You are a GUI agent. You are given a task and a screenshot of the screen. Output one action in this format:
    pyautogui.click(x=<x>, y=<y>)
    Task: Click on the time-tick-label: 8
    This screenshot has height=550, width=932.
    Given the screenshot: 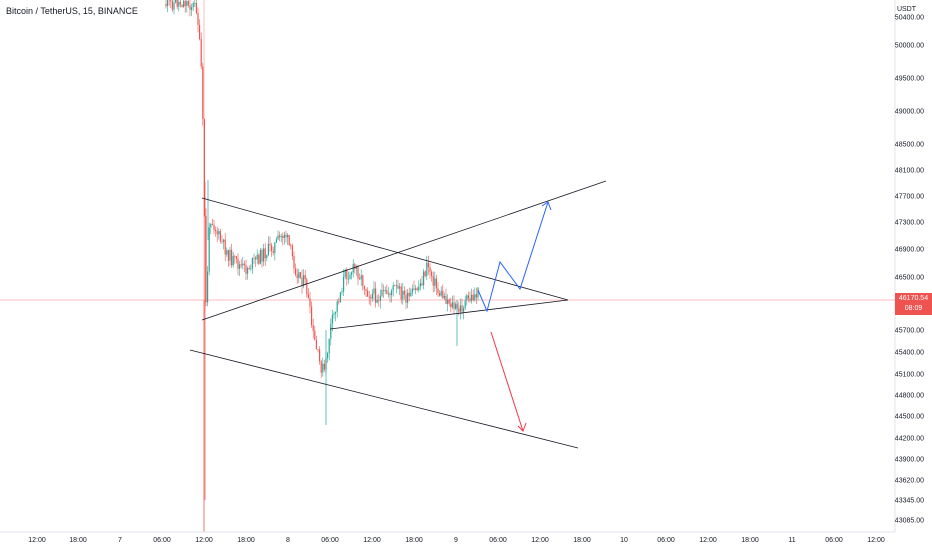 What is the action you would take?
    pyautogui.click(x=288, y=540)
    